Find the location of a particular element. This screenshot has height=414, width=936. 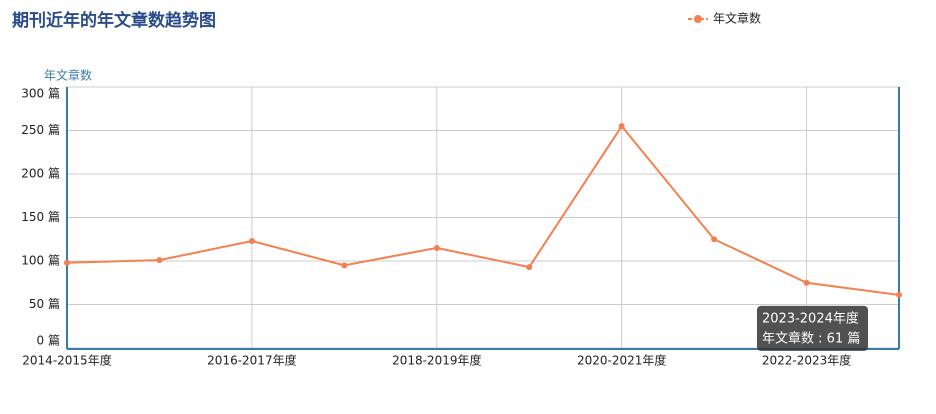

y-tick-label: 300 篇 is located at coordinates (40, 93).